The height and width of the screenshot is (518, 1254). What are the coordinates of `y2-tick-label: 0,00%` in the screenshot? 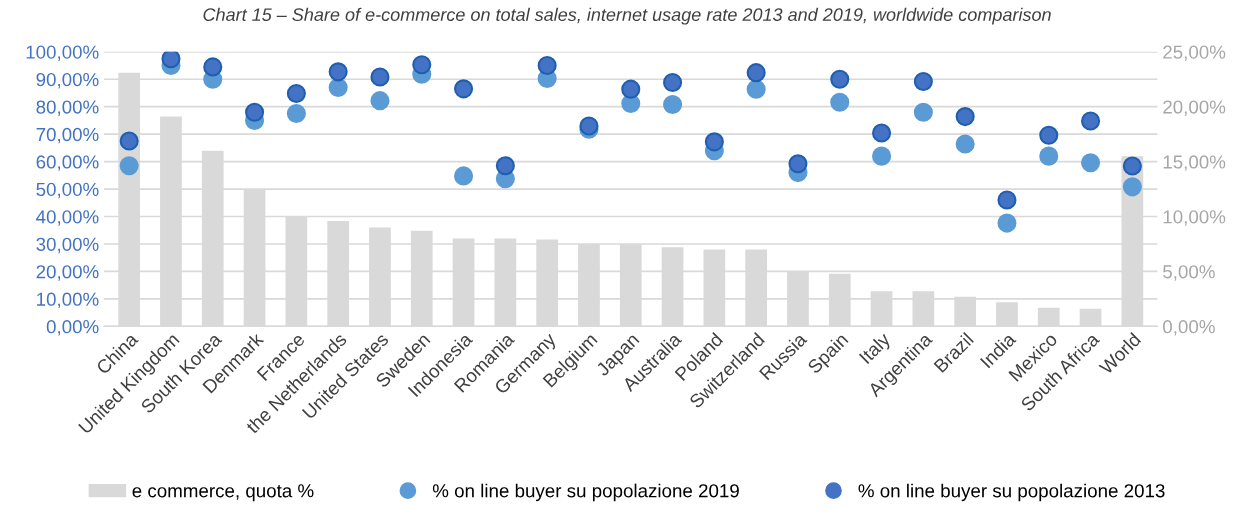 It's located at (1189, 328).